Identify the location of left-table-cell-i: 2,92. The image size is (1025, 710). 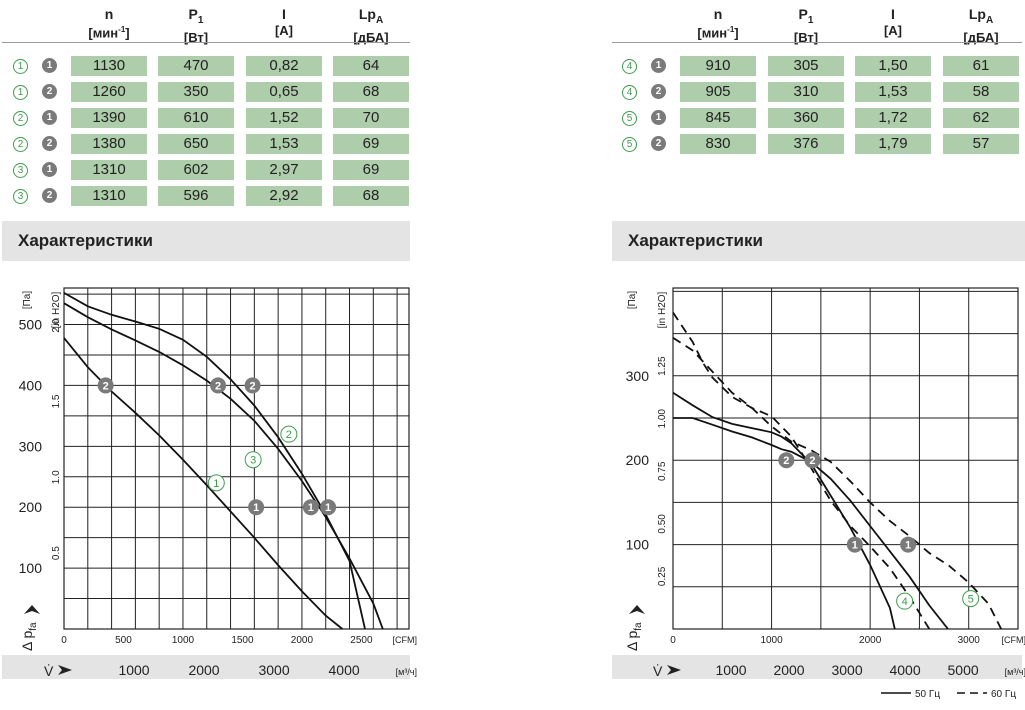
(284, 196).